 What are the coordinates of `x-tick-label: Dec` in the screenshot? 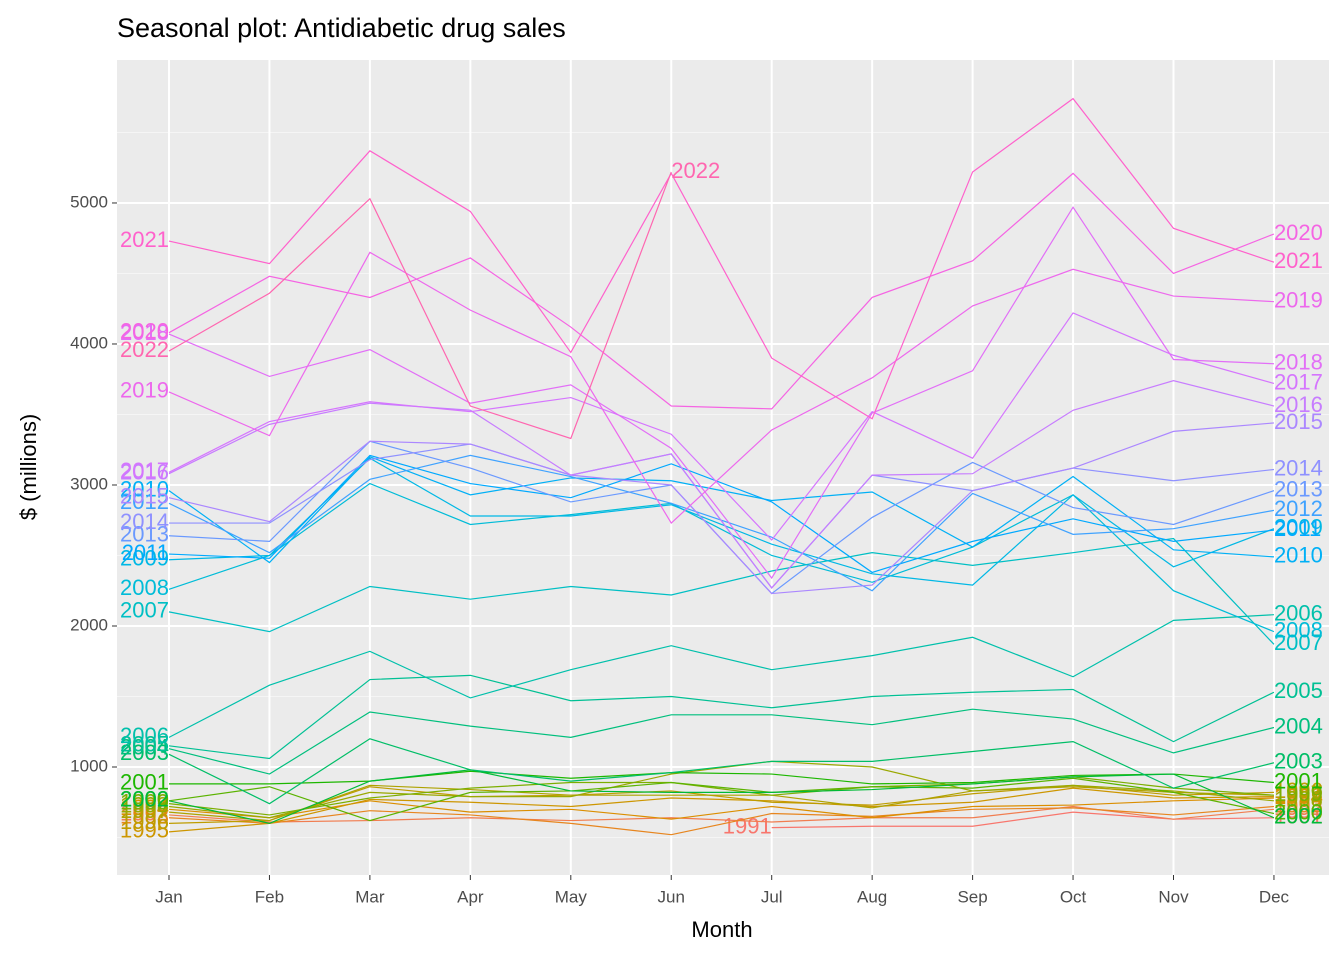 It's located at (1274, 896).